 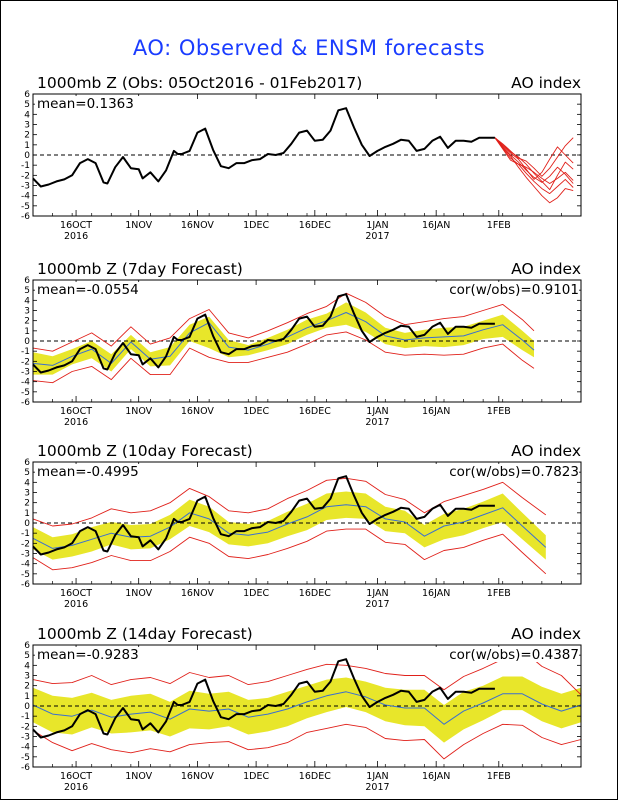 I want to click on panel-heading: 1000mb Z (7day Forecast), so click(x=140, y=269).